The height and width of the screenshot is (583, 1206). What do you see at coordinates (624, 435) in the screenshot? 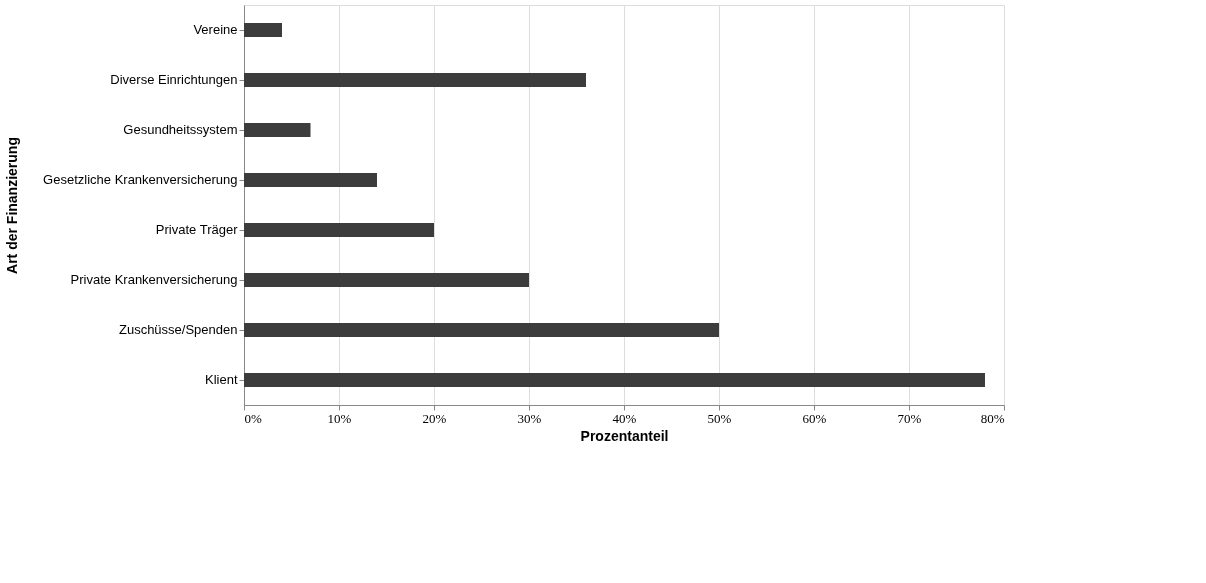
I see `x-axis-title: Prozentanteil` at bounding box center [624, 435].